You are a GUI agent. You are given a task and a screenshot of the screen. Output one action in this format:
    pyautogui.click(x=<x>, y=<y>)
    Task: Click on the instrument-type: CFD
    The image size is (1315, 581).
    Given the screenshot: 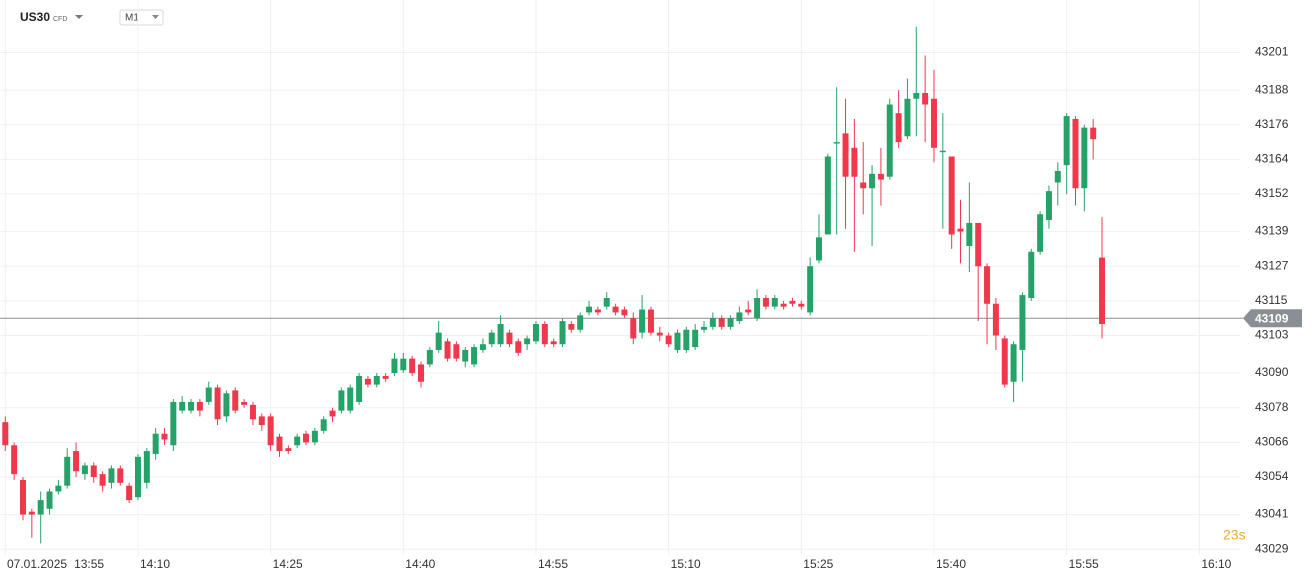 What is the action you would take?
    pyautogui.click(x=60, y=19)
    